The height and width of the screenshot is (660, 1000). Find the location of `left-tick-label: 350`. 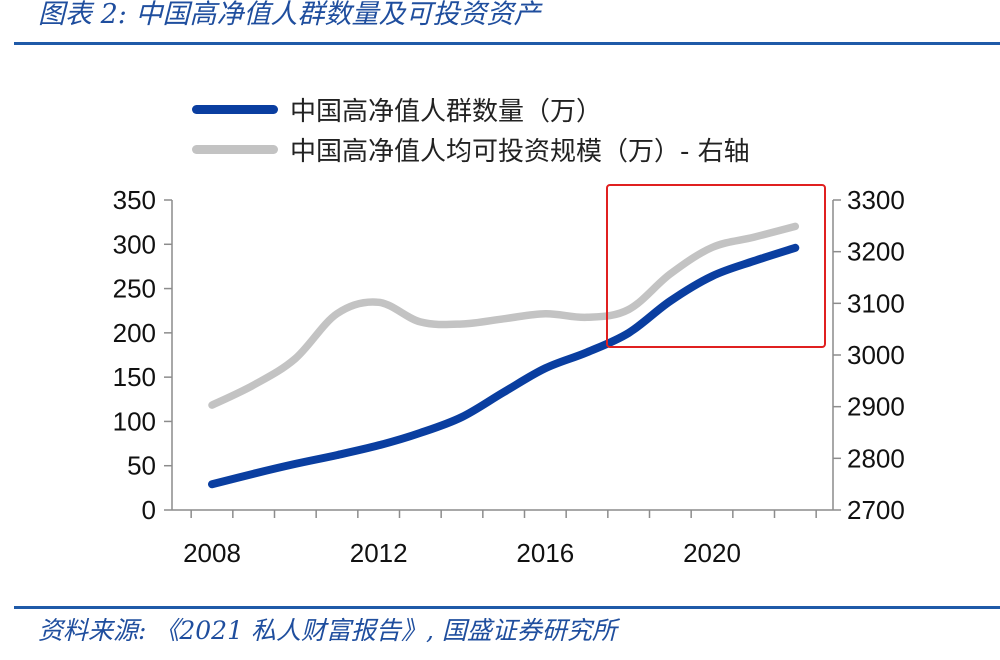

left-tick-label: 350 is located at coordinates (134, 200).